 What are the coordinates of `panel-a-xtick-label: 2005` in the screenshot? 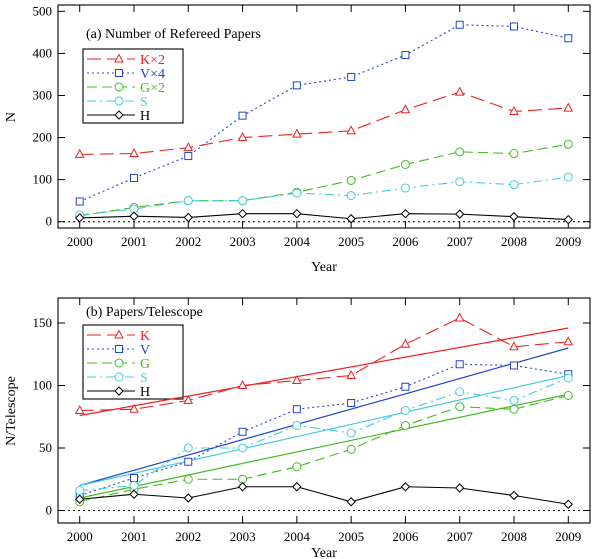 It's located at (351, 241).